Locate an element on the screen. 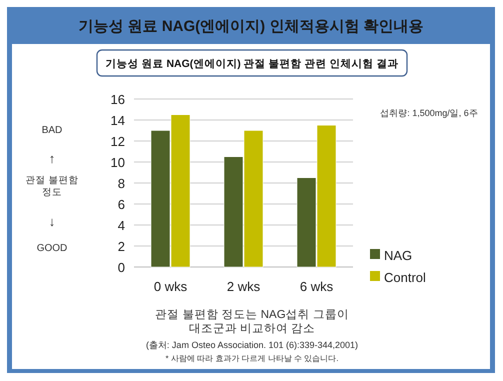  y-tick-label: 14 is located at coordinates (117, 120).